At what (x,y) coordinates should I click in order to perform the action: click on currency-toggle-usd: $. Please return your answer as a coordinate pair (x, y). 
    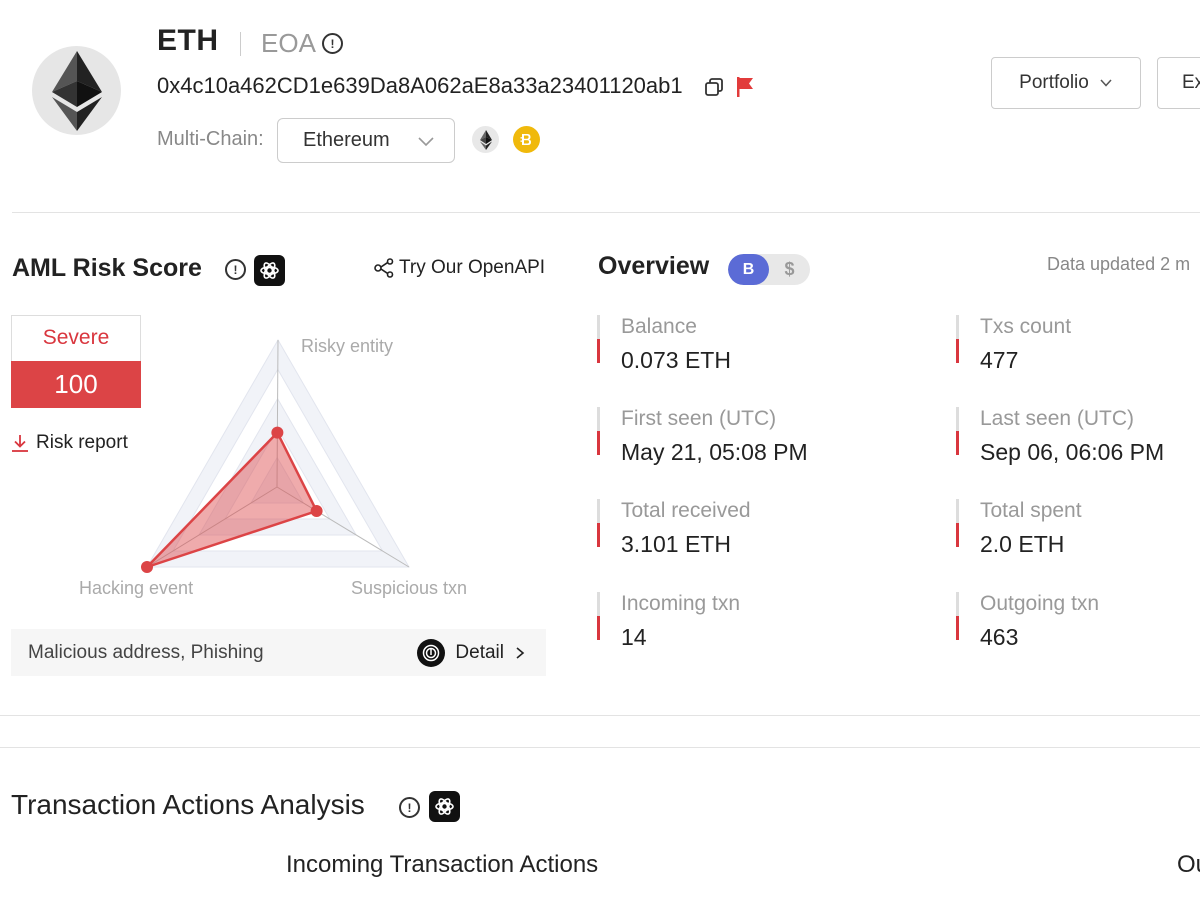
    Looking at the image, I should click on (789, 269).